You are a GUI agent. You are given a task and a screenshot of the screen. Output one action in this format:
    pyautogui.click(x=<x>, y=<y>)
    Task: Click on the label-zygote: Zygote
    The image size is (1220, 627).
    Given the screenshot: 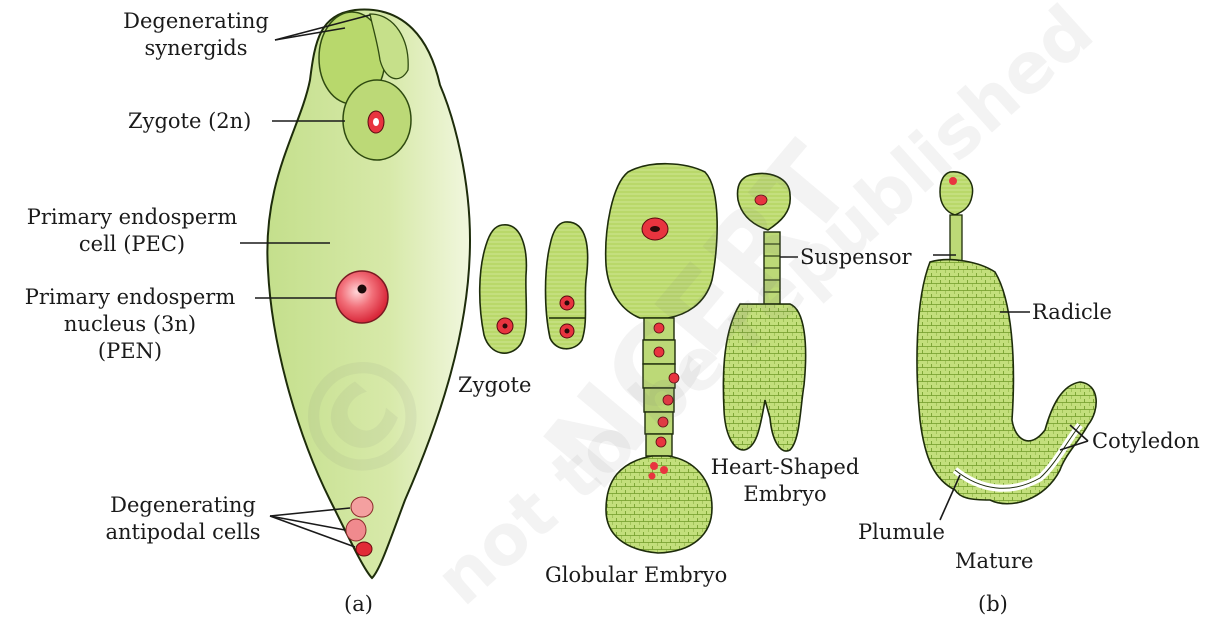 What is the action you would take?
    pyautogui.click(x=495, y=385)
    